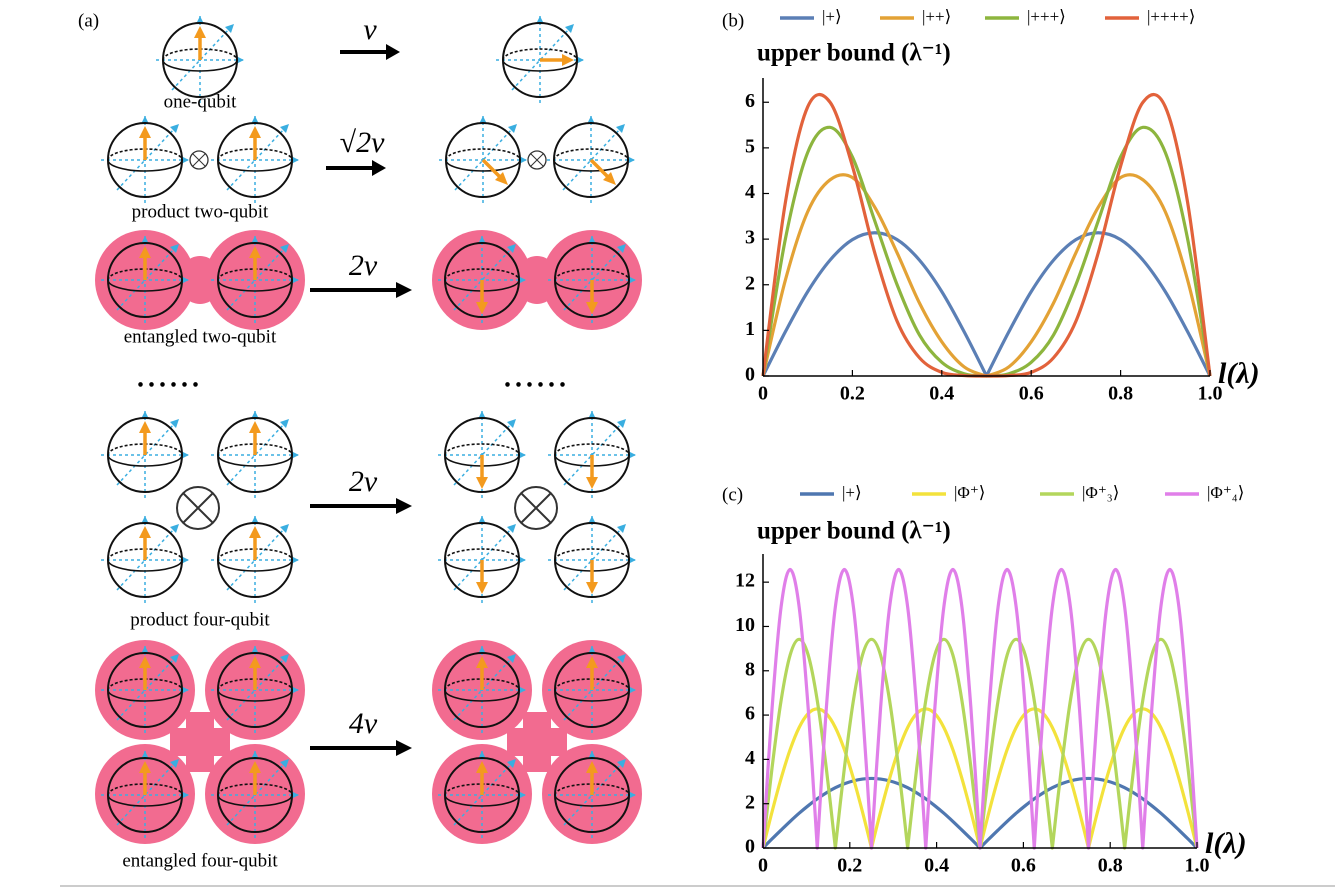 This screenshot has width=1335, height=890. I want to click on y-tick-label: 8, so click(750, 669).